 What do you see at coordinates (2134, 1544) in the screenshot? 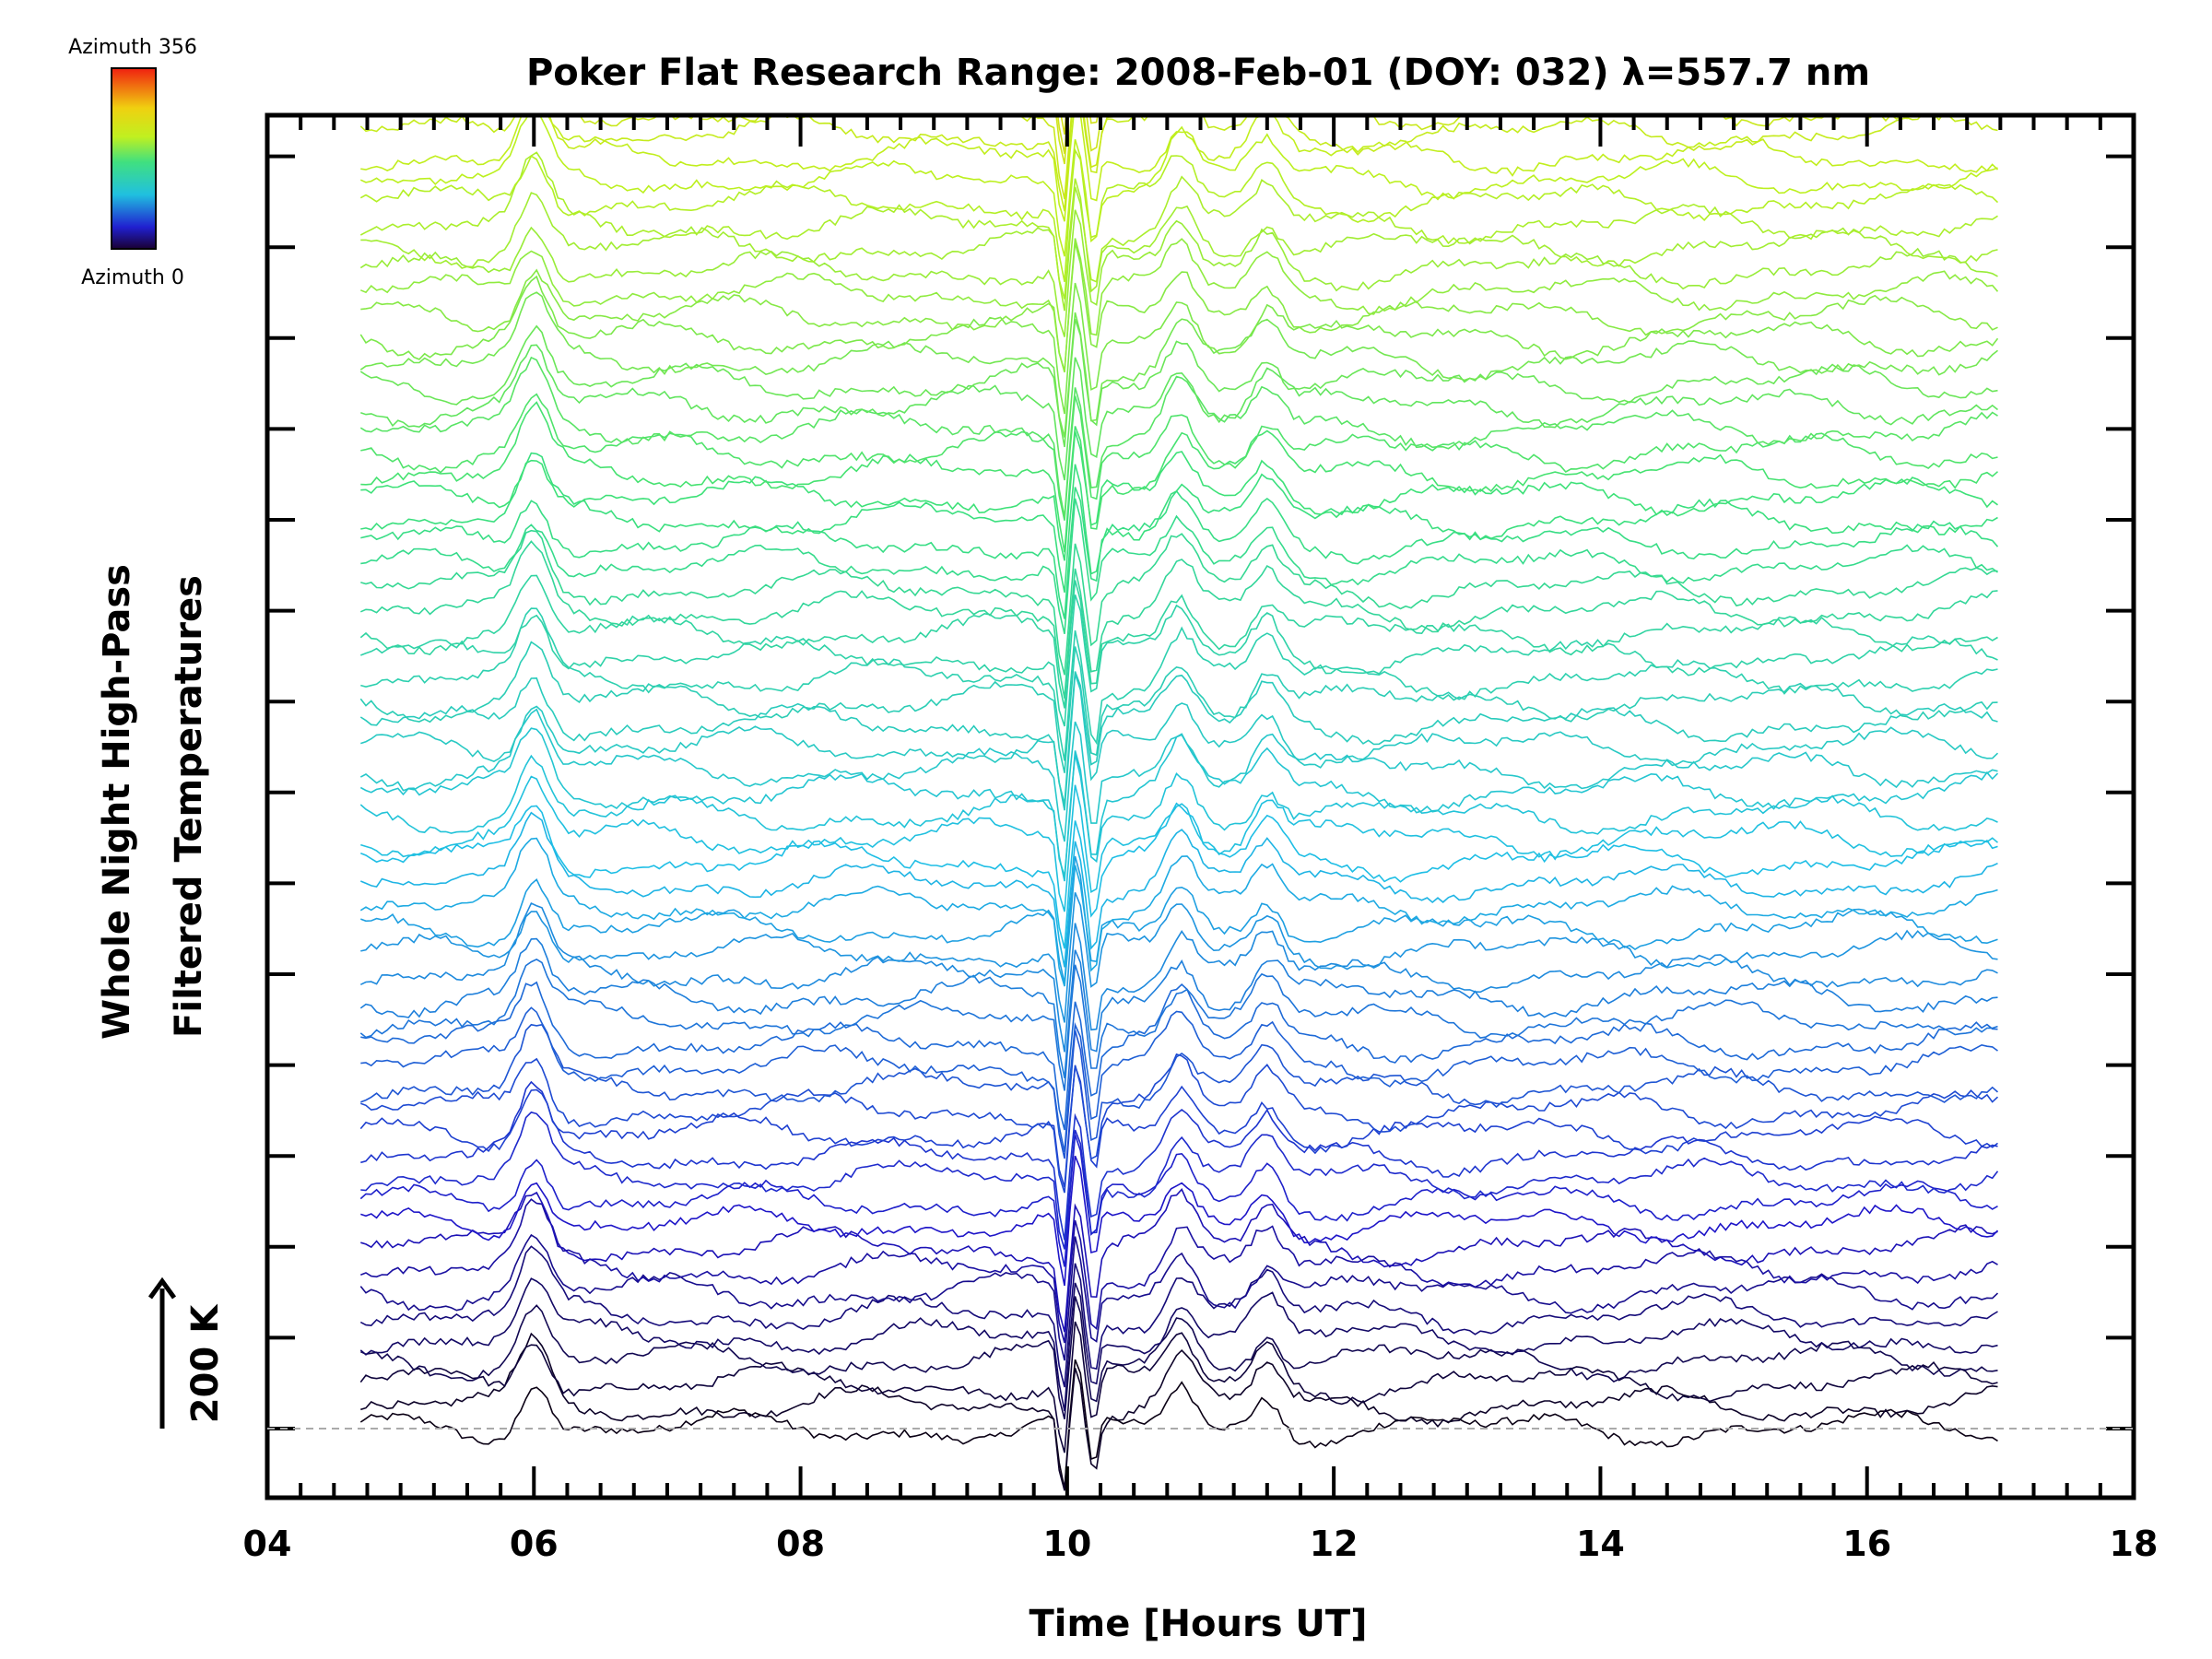
I see `x-tick-label: 18` at bounding box center [2134, 1544].